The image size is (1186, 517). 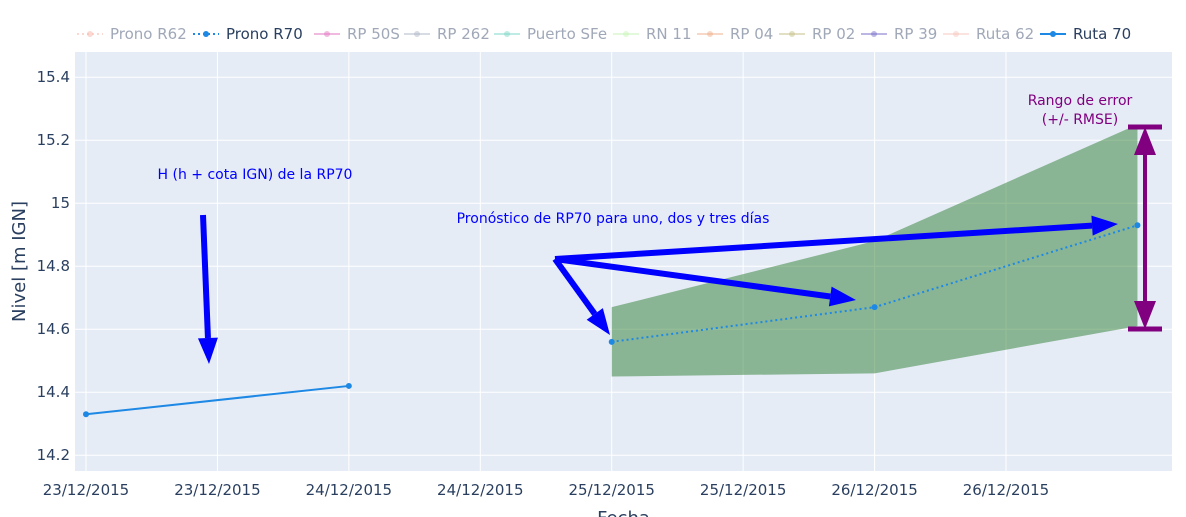 I want to click on arrow-to-prono-day3-head, so click(x=1104, y=225).